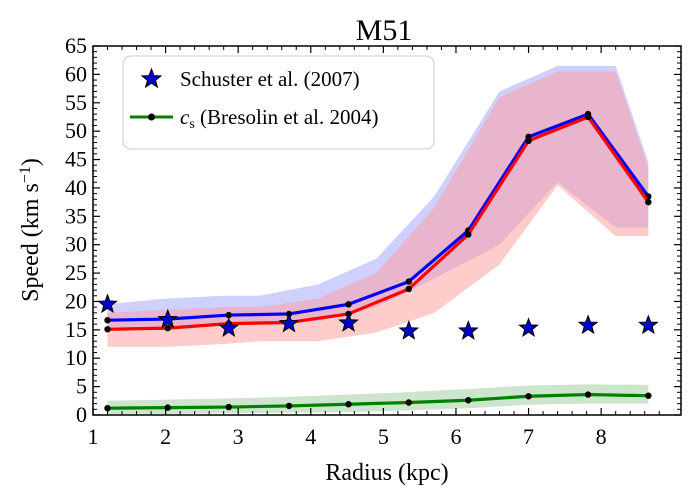 This screenshot has width=700, height=500. What do you see at coordinates (383, 436) in the screenshot?
I see `x-tick-label: 5` at bounding box center [383, 436].